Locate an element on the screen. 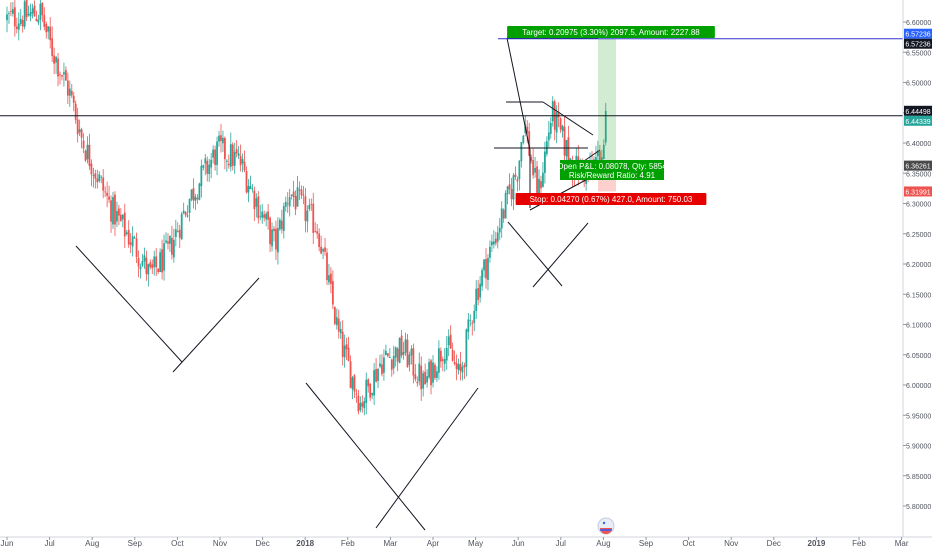 The width and height of the screenshot is (932, 555). target-zone is located at coordinates (607, 102).